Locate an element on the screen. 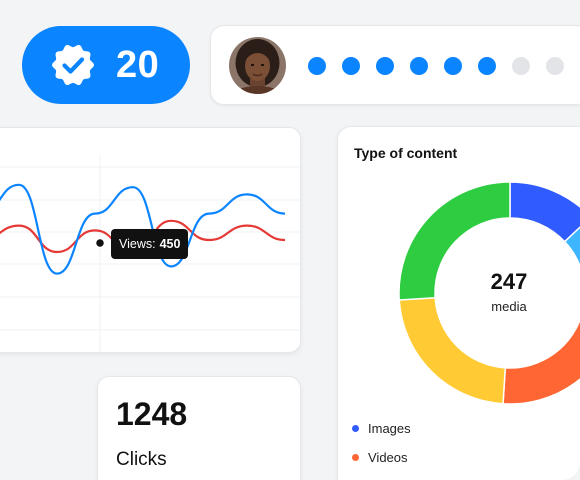 Image resolution: width=580 pixels, height=480 pixels. donut-total: 247 is located at coordinates (509, 281).